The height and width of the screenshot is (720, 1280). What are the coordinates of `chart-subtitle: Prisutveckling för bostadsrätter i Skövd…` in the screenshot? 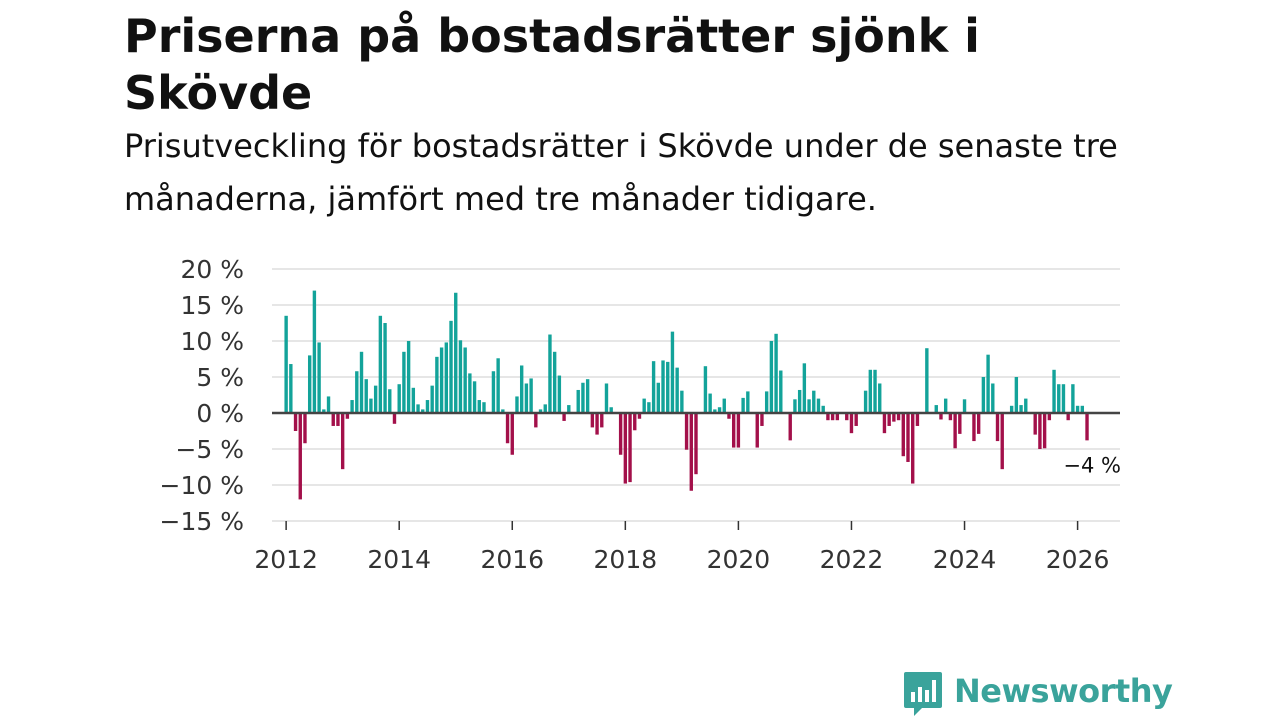 It's located at (621, 172).